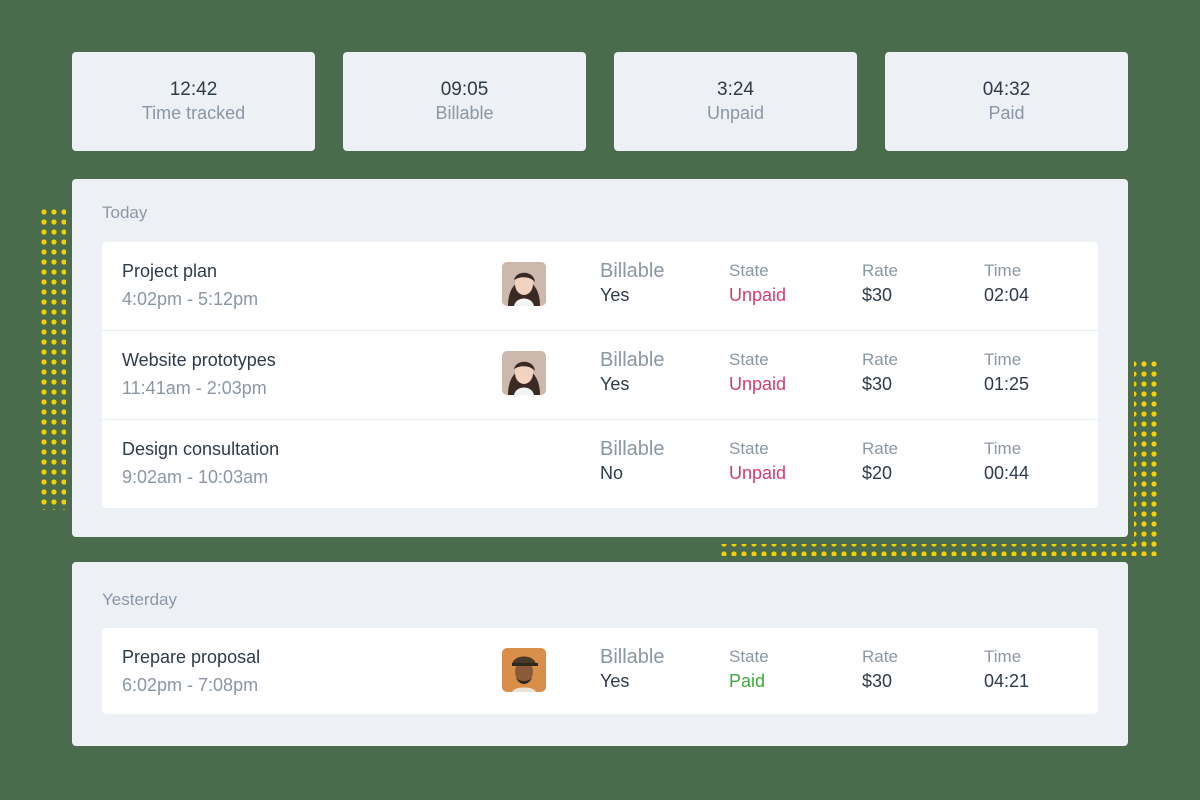 The image size is (1200, 800). I want to click on time-cell: Time 02:04, so click(1006, 284).